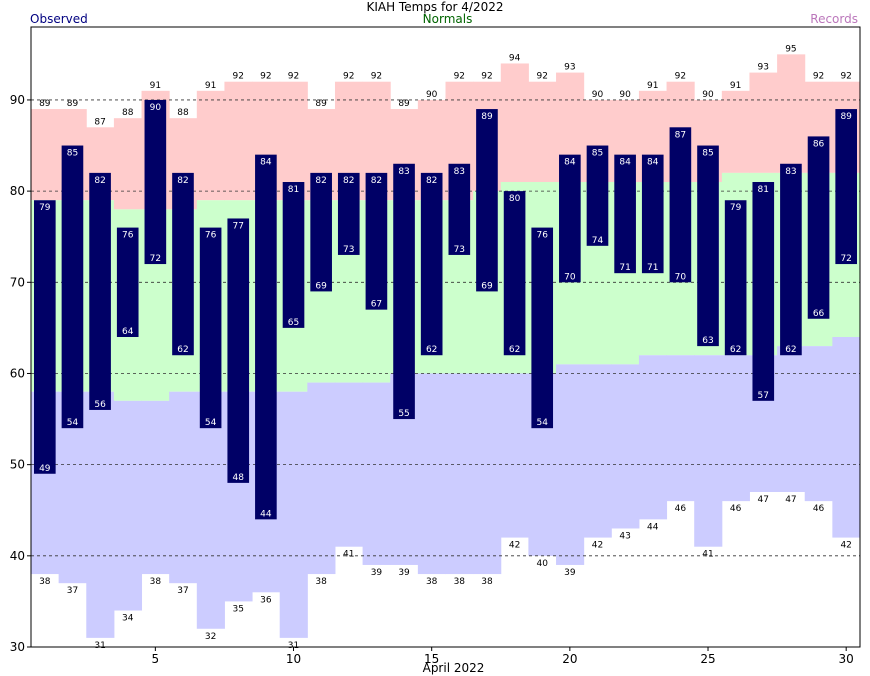 The image size is (870, 676). Describe the element at coordinates (515, 58) in the screenshot. I see `record-high-label: 94` at that location.